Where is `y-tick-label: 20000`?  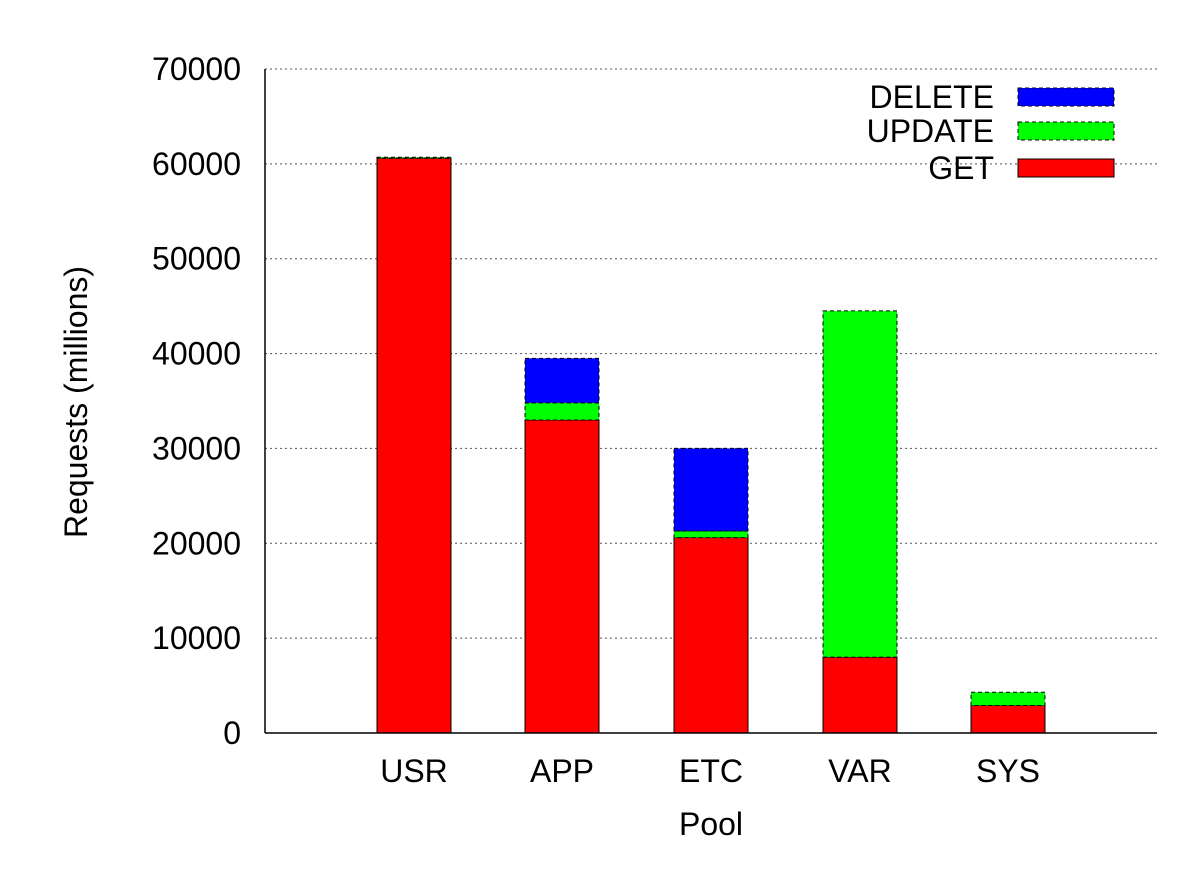 y-tick-label: 20000 is located at coordinates (196, 543).